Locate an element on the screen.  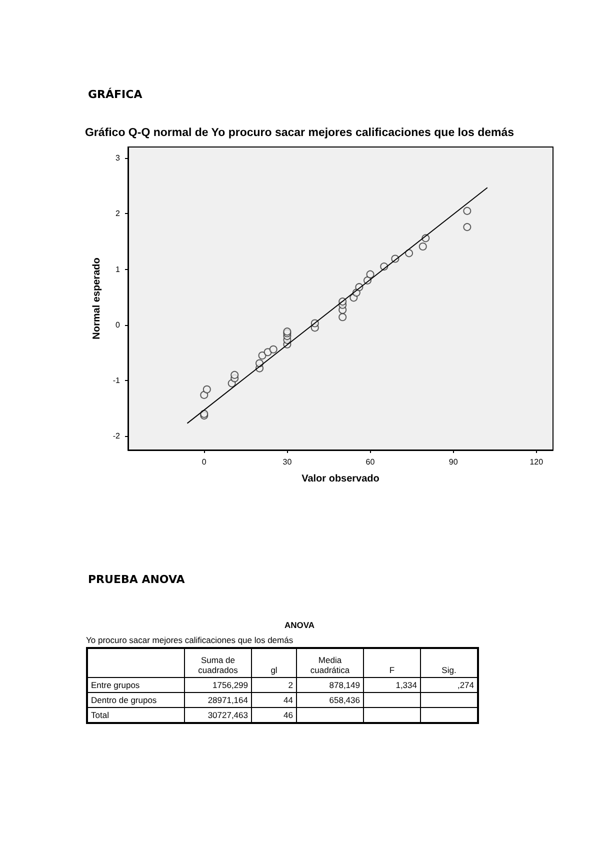
y-tick-label: 3 is located at coordinates (118, 158).